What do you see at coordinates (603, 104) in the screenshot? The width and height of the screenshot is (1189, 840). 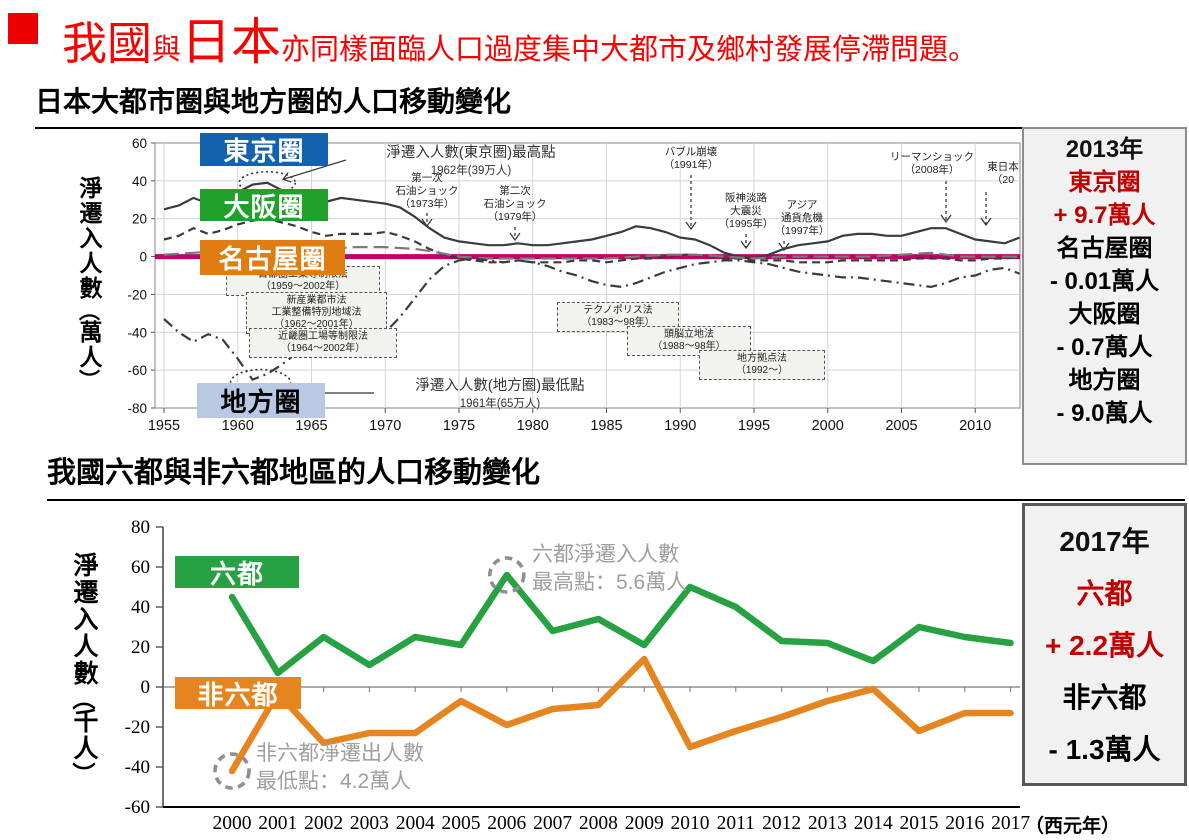 I see `section-title-japan: 日本大都市圈與地方圈的人口移動變化` at bounding box center [603, 104].